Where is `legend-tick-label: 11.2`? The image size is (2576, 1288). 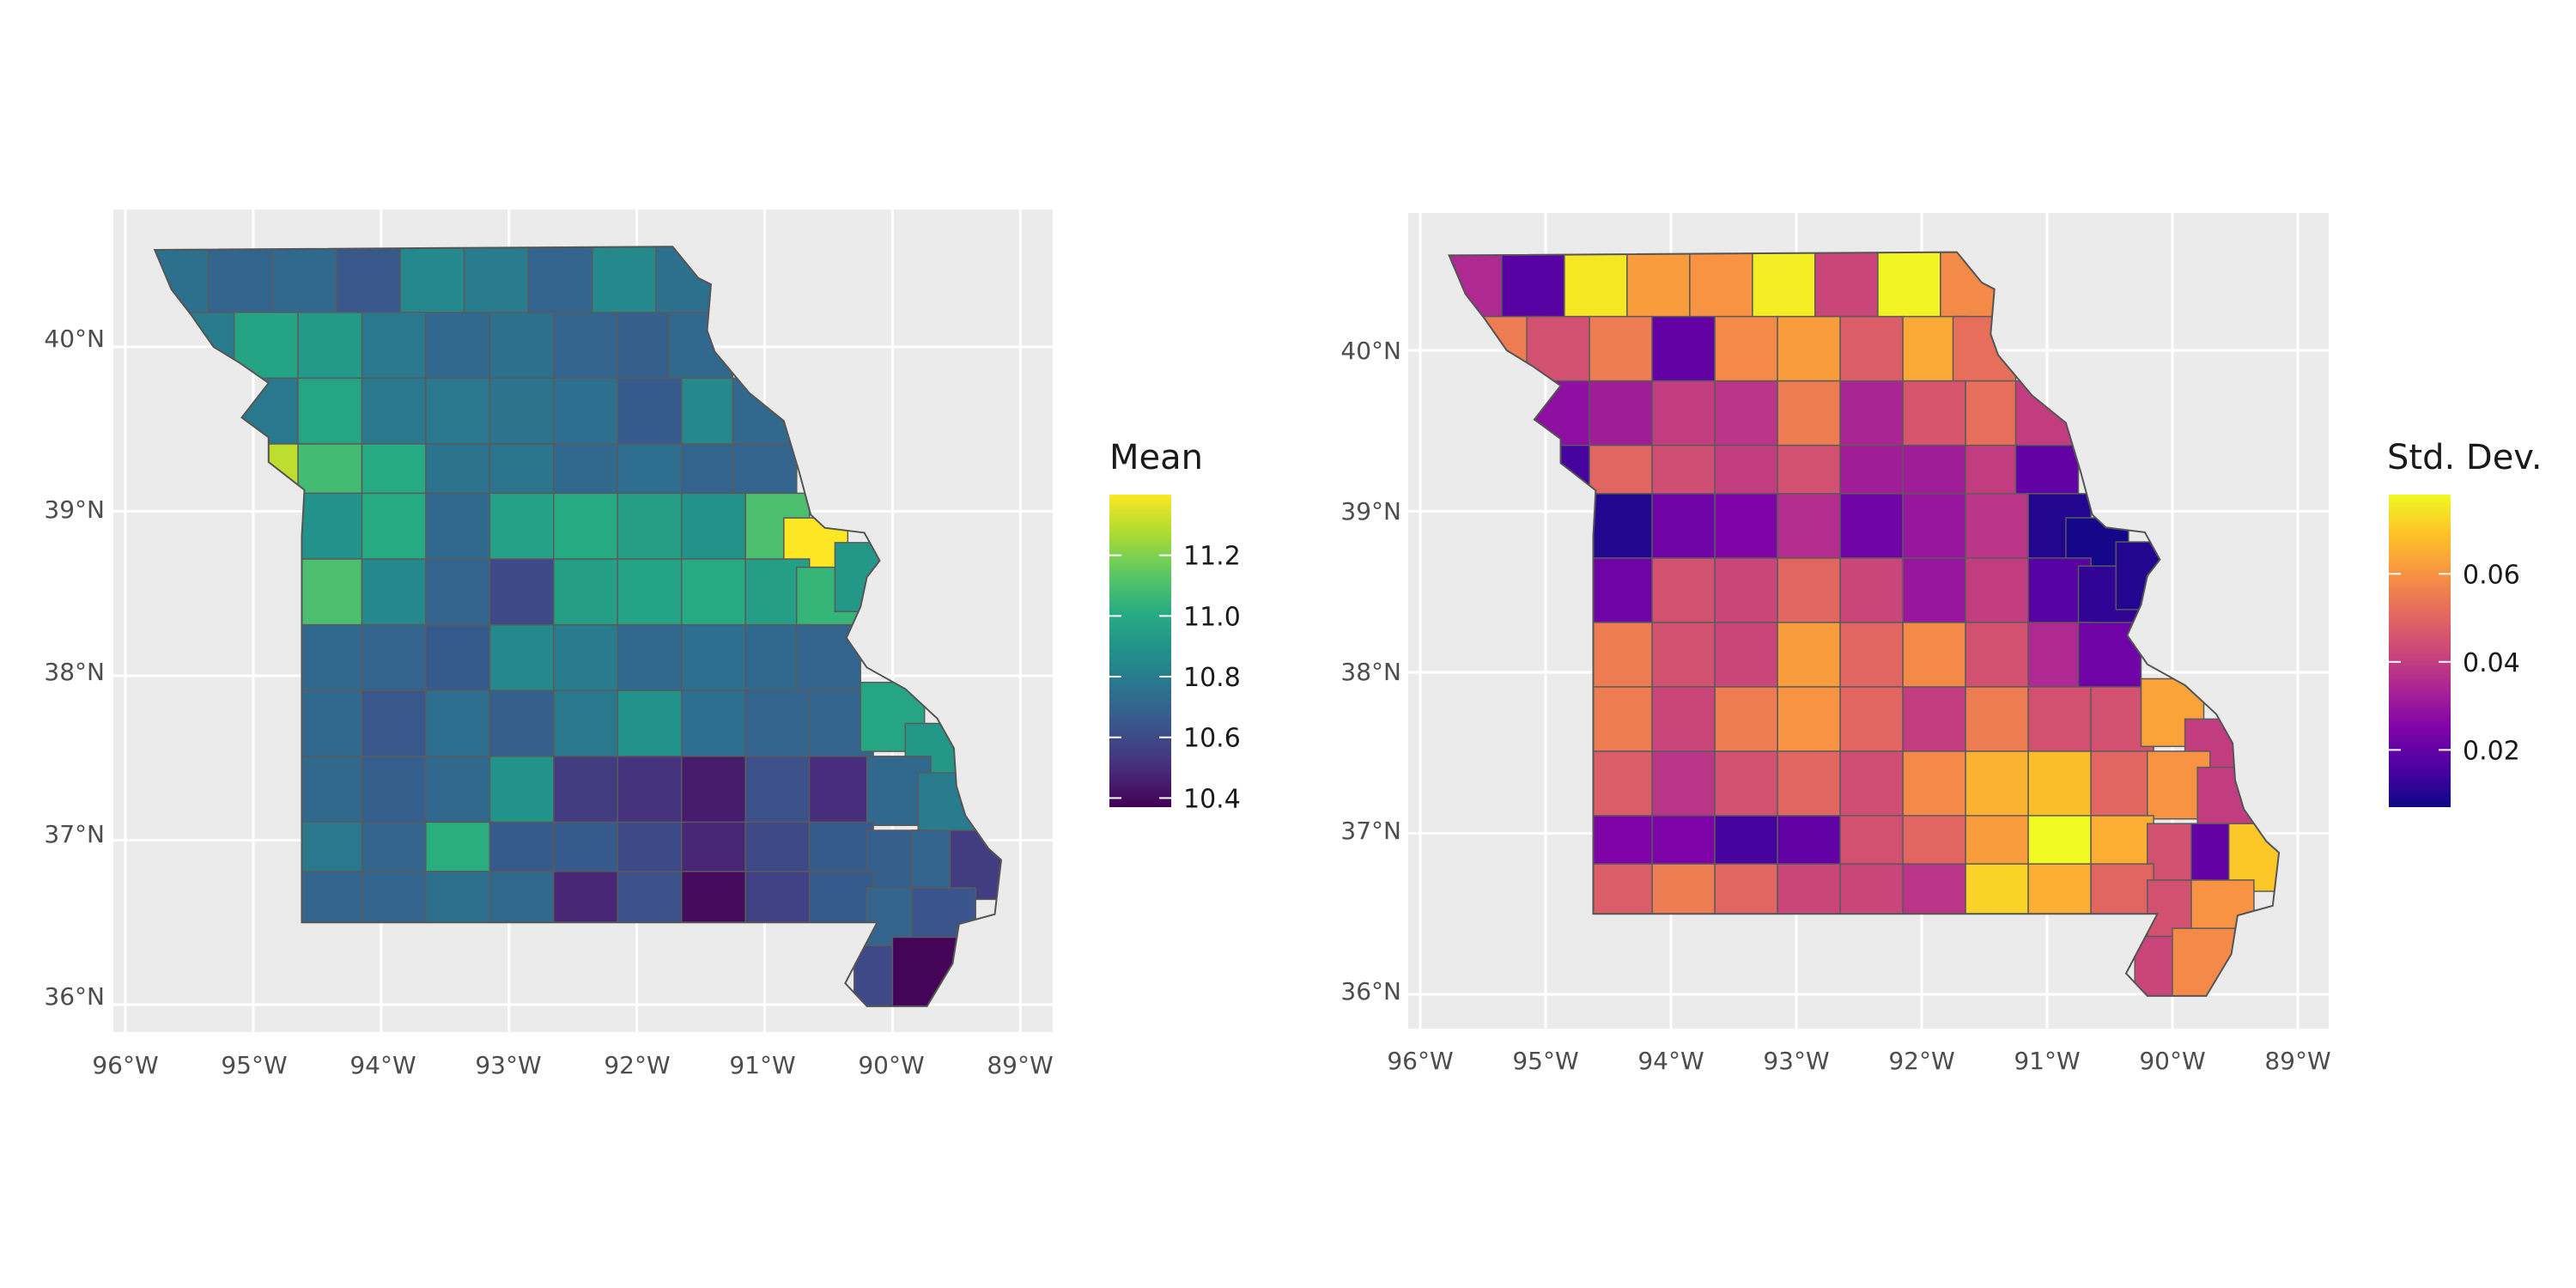 legend-tick-label: 11.2 is located at coordinates (1212, 557).